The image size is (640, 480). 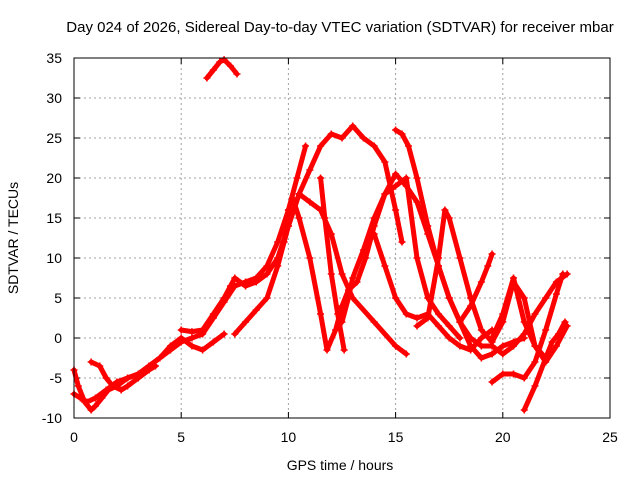 What do you see at coordinates (54, 98) in the screenshot?
I see `y-tick-label: 30` at bounding box center [54, 98].